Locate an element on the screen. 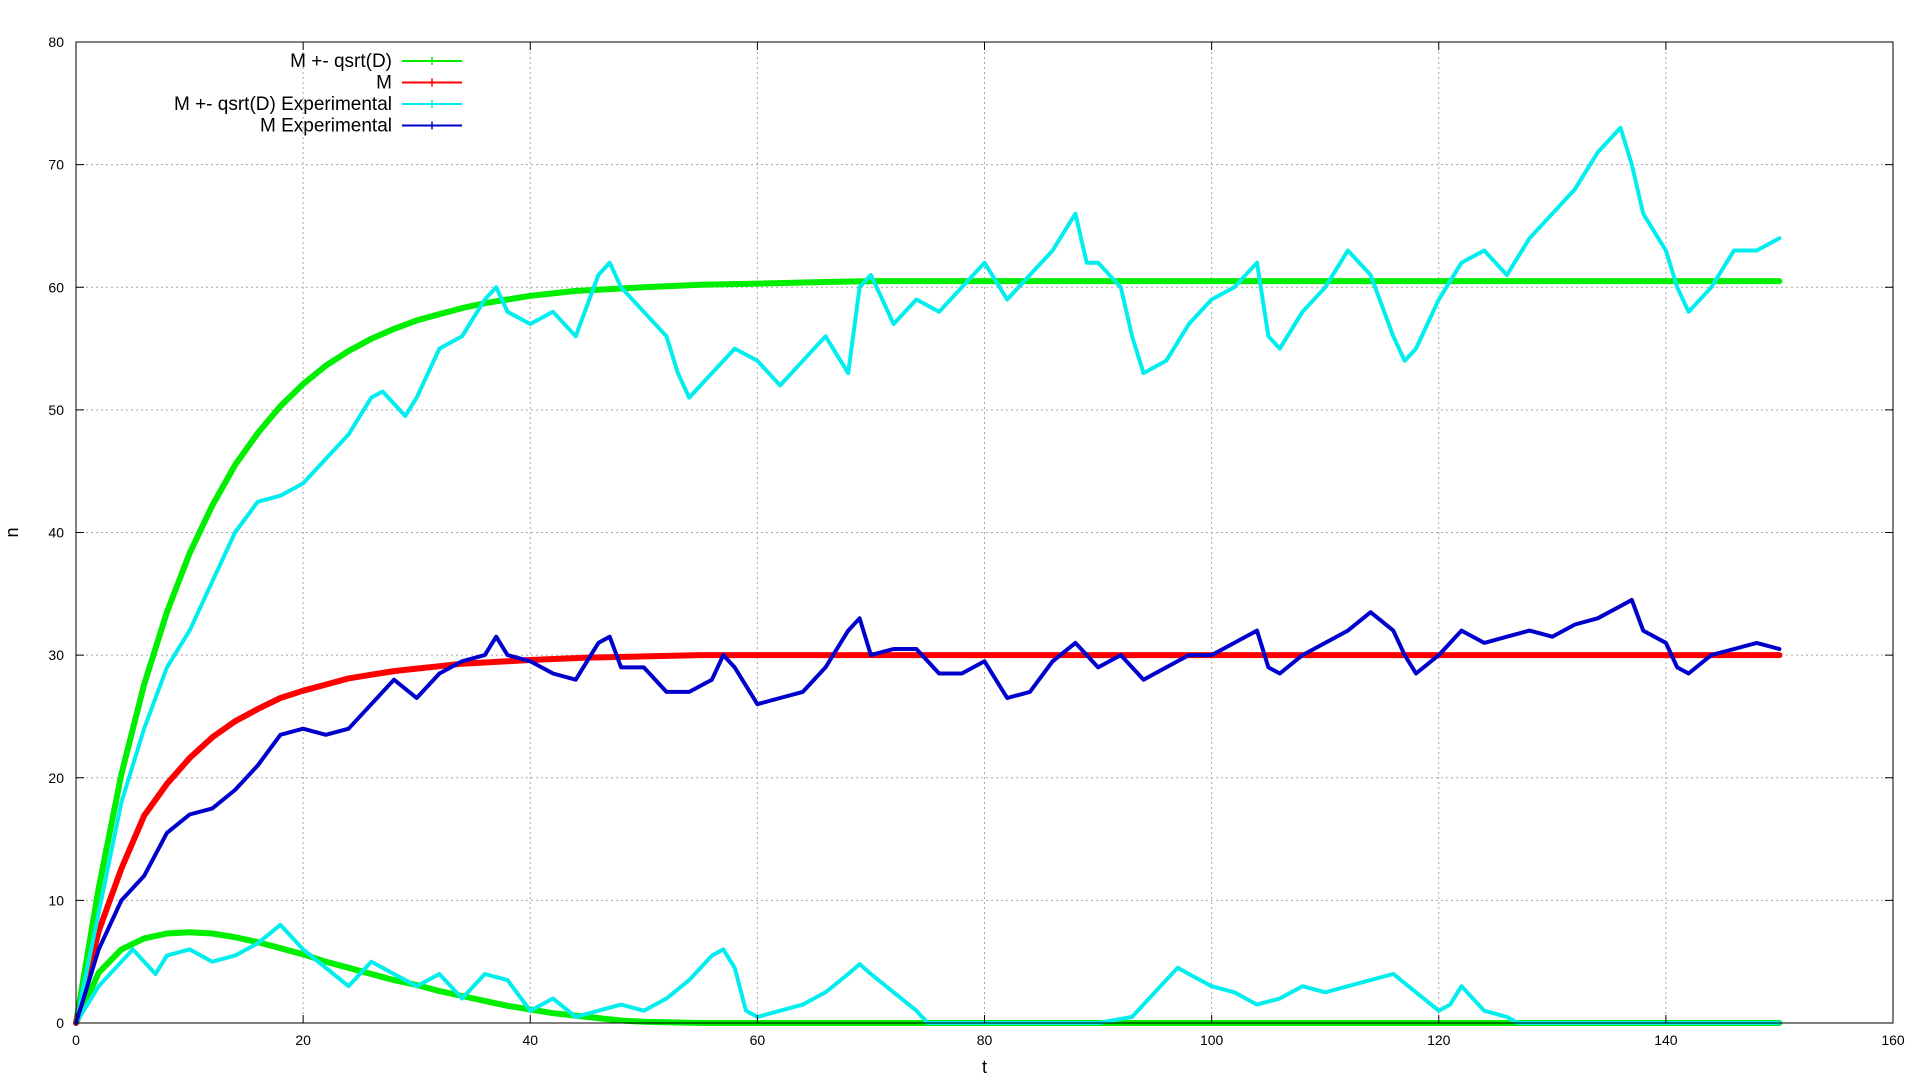 This screenshot has width=1920, height=1080. x-tick-label: 160 is located at coordinates (1893, 1040).